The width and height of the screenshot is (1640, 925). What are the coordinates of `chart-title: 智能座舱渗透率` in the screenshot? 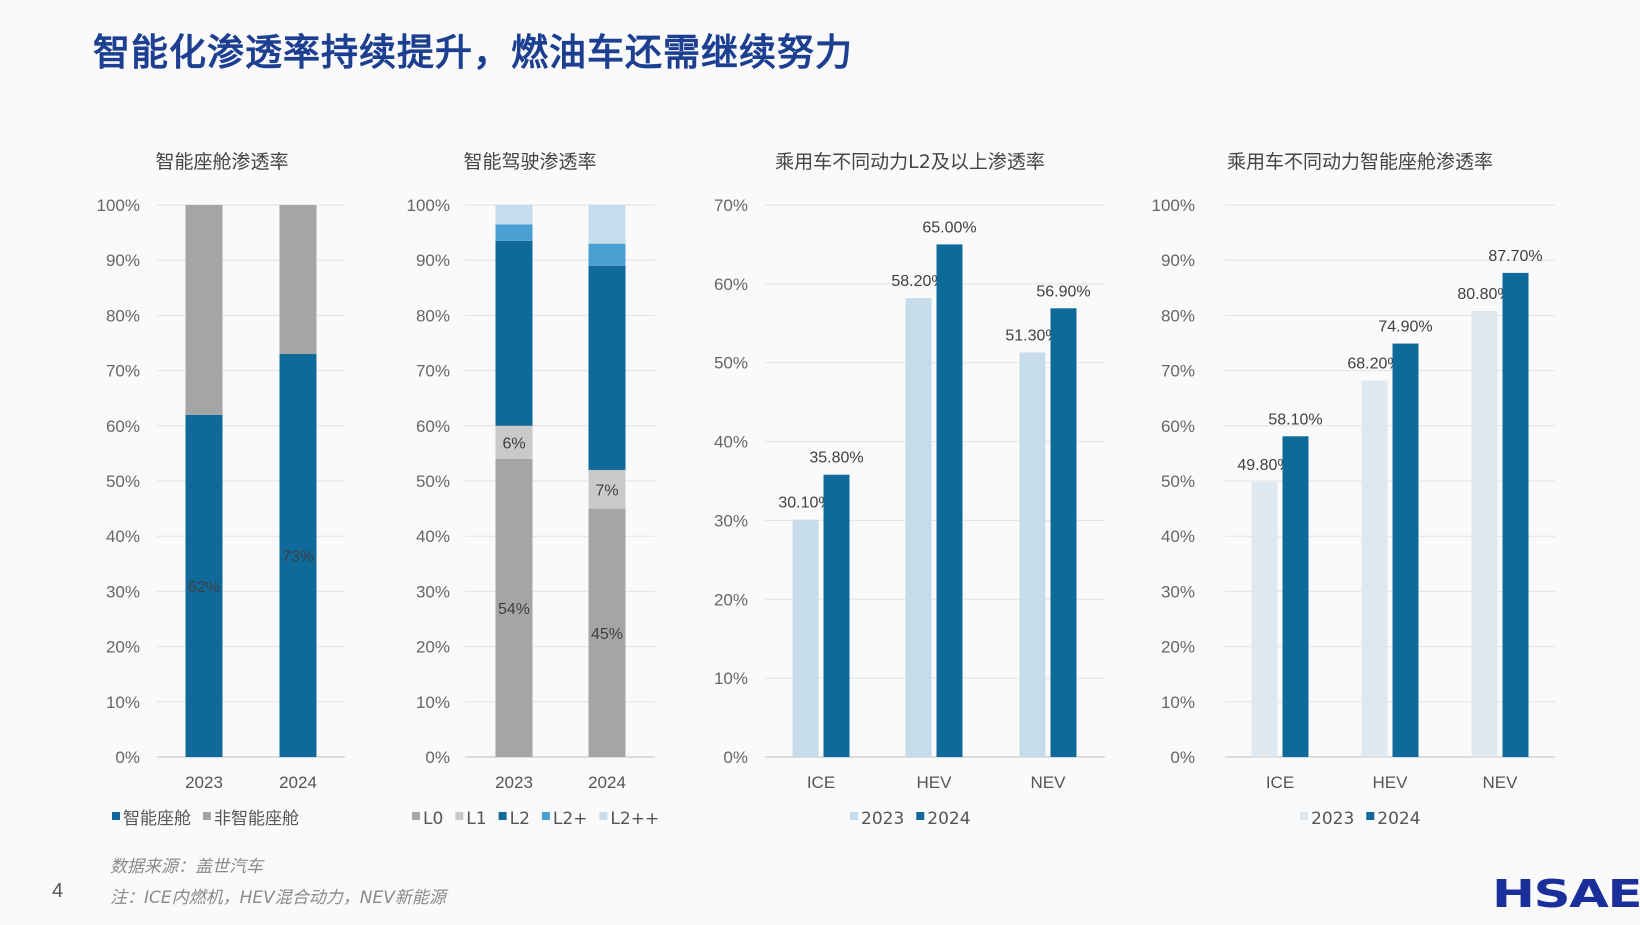 It's located at (221, 162).